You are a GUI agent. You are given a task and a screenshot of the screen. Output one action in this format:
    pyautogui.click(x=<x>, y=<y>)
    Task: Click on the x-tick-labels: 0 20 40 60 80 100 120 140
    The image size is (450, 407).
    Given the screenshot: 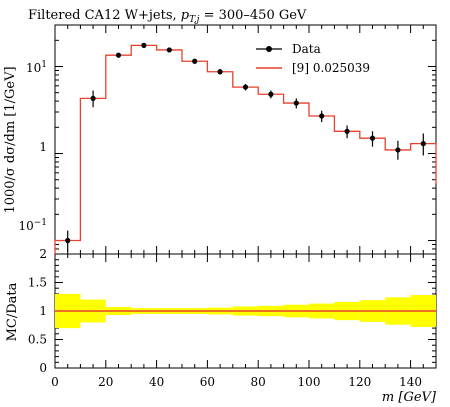 What is the action you would take?
    pyautogui.click(x=236, y=382)
    